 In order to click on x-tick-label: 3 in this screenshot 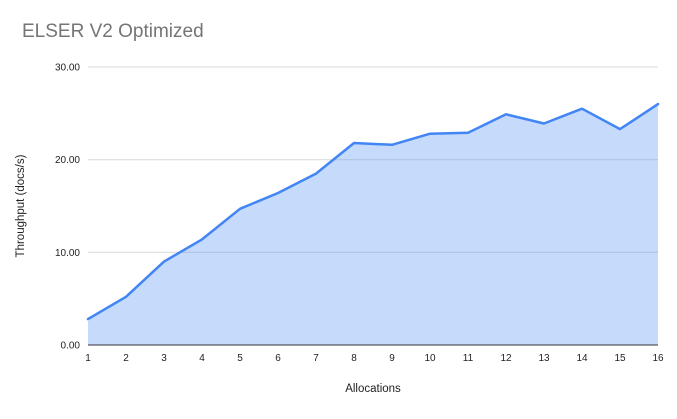, I will do `click(164, 358)`.